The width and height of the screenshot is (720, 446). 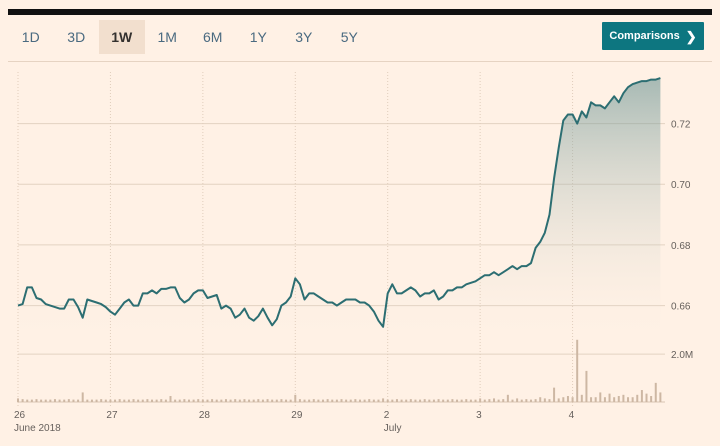 What do you see at coordinates (681, 307) in the screenshot?
I see `y-tick-label: 0.66` at bounding box center [681, 307].